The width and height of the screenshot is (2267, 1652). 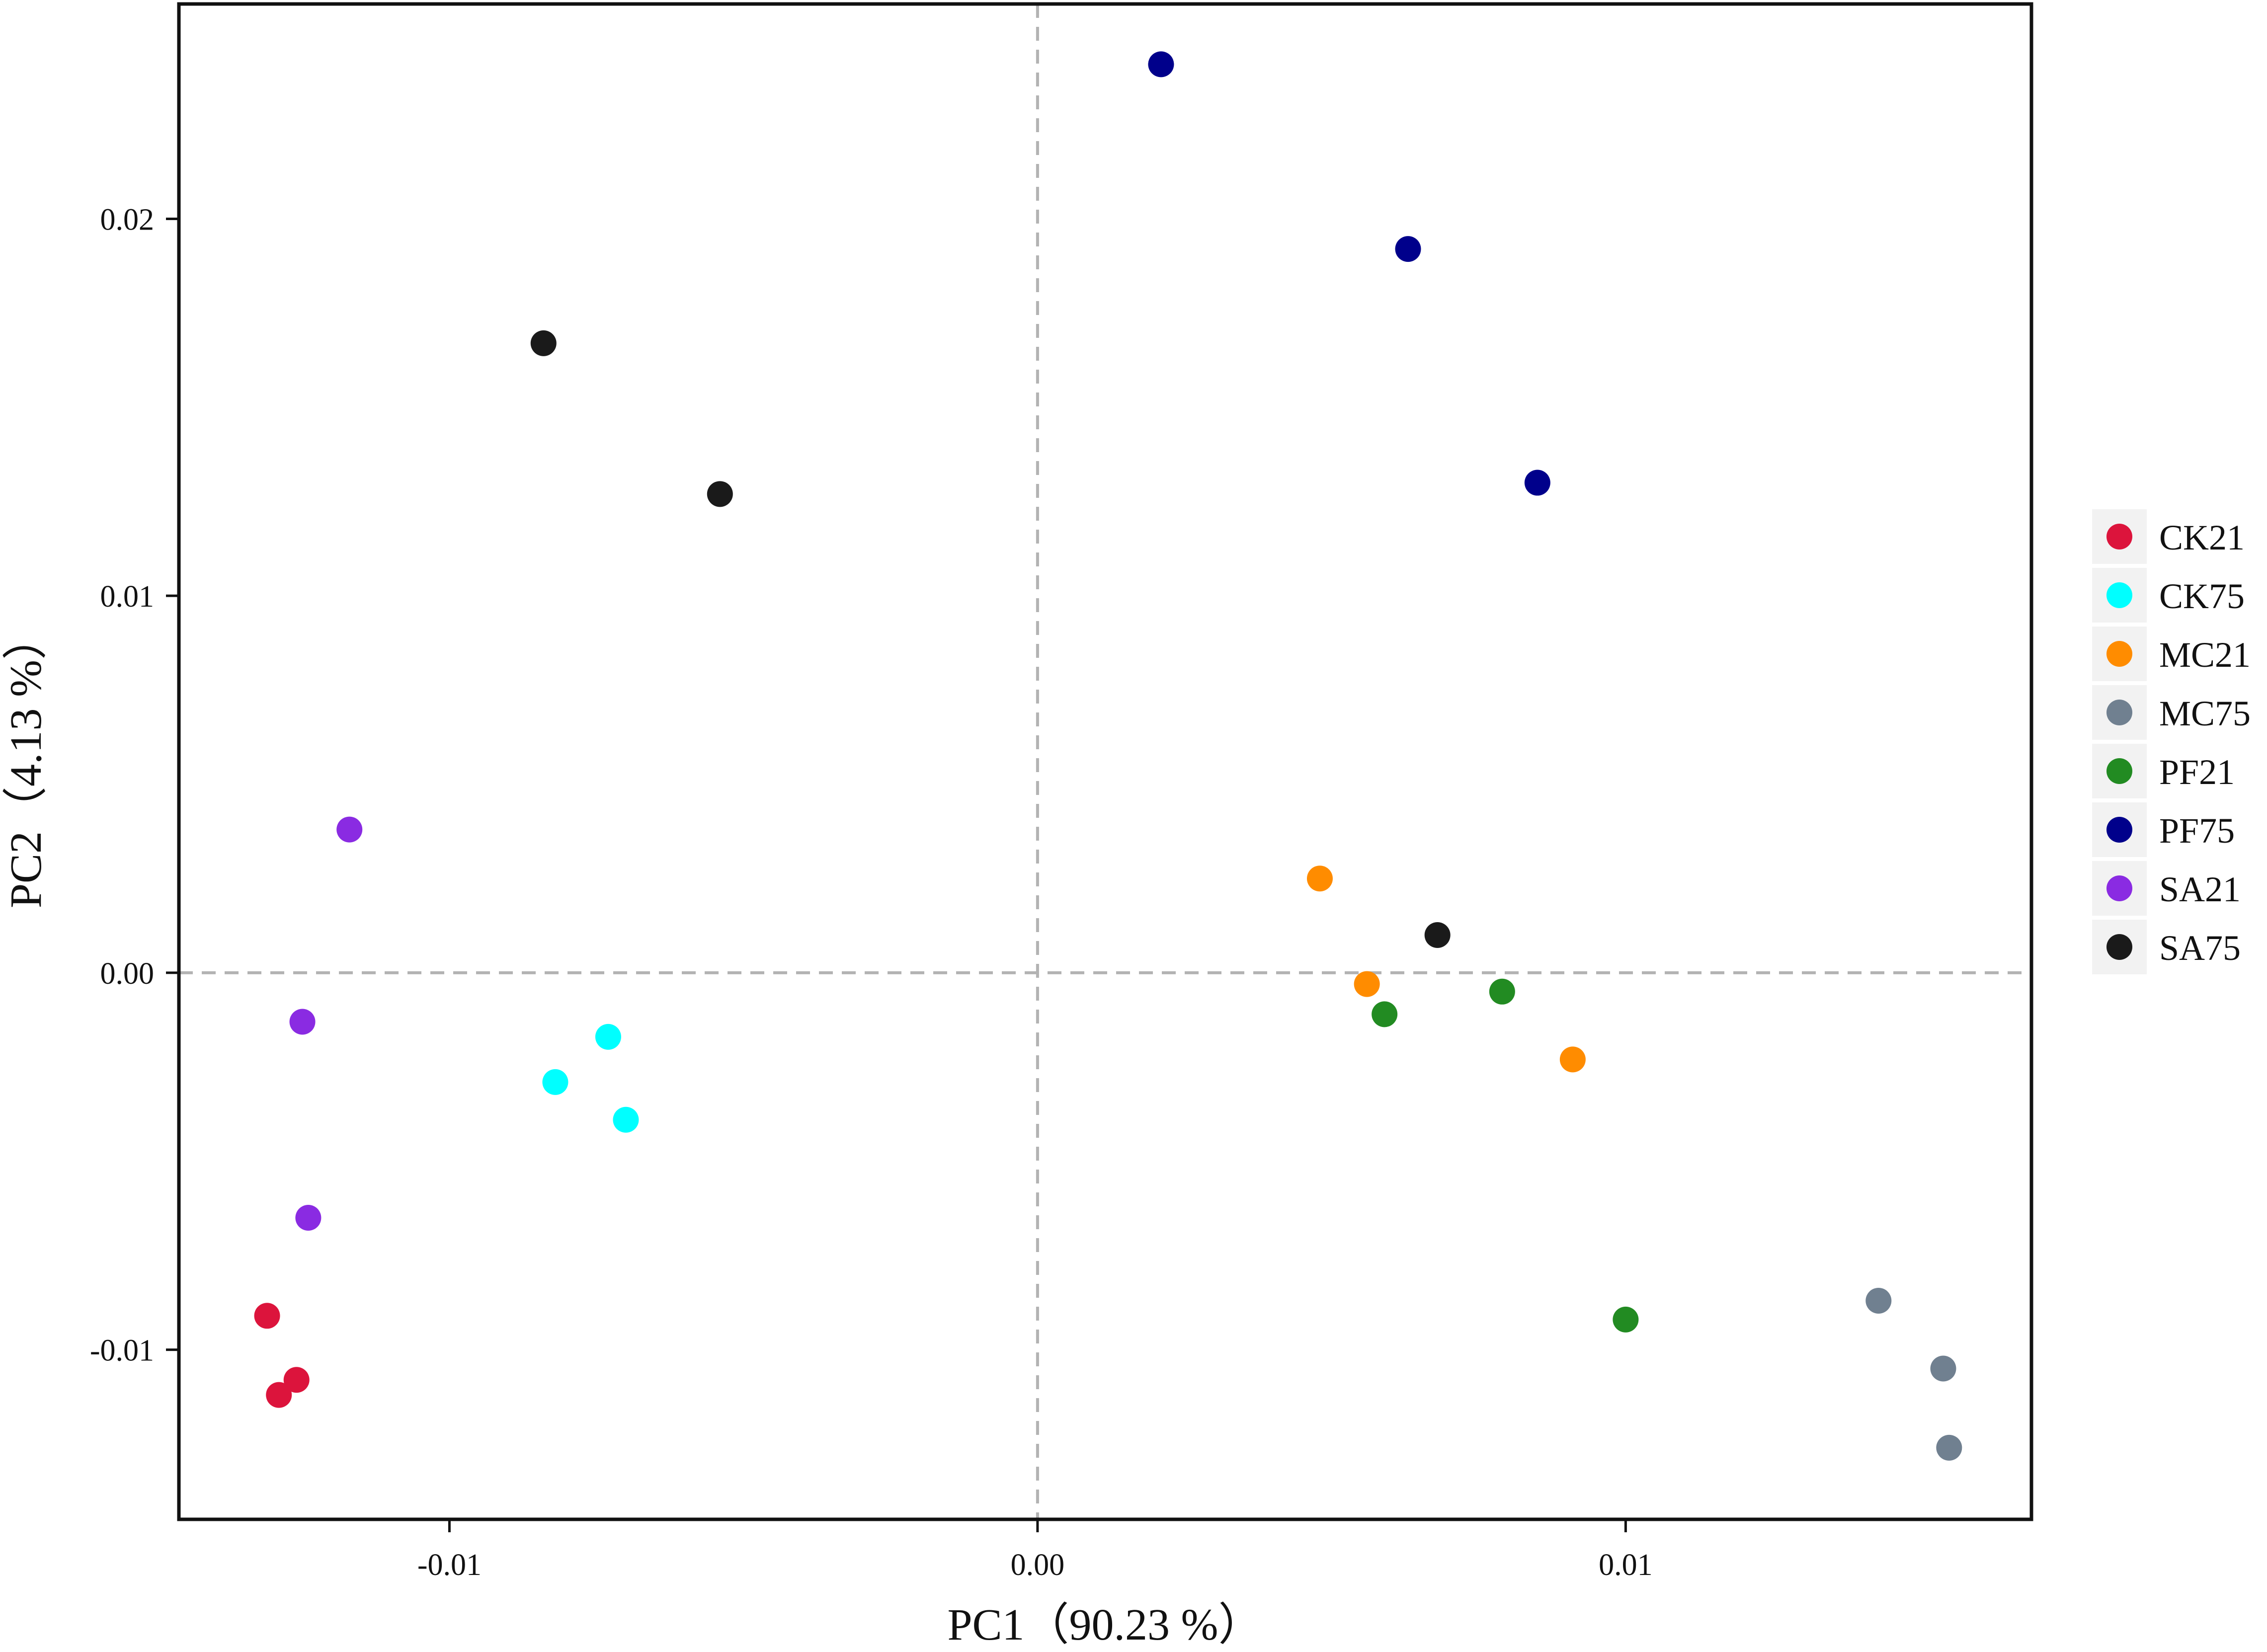 What do you see at coordinates (2205, 655) in the screenshot?
I see `legend-label: MC21` at bounding box center [2205, 655].